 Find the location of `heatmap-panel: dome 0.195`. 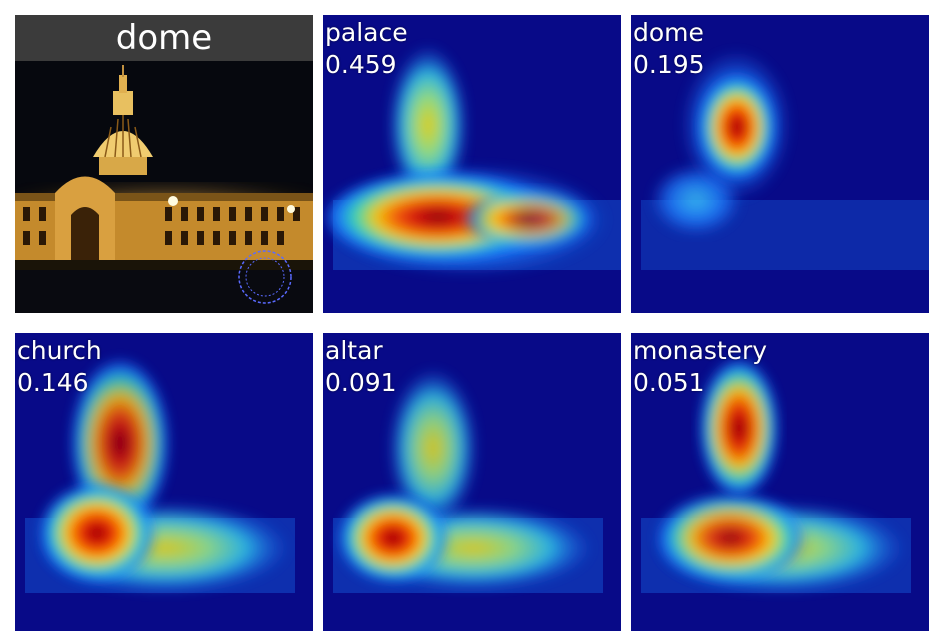

heatmap-panel: dome 0.195 is located at coordinates (780, 164).